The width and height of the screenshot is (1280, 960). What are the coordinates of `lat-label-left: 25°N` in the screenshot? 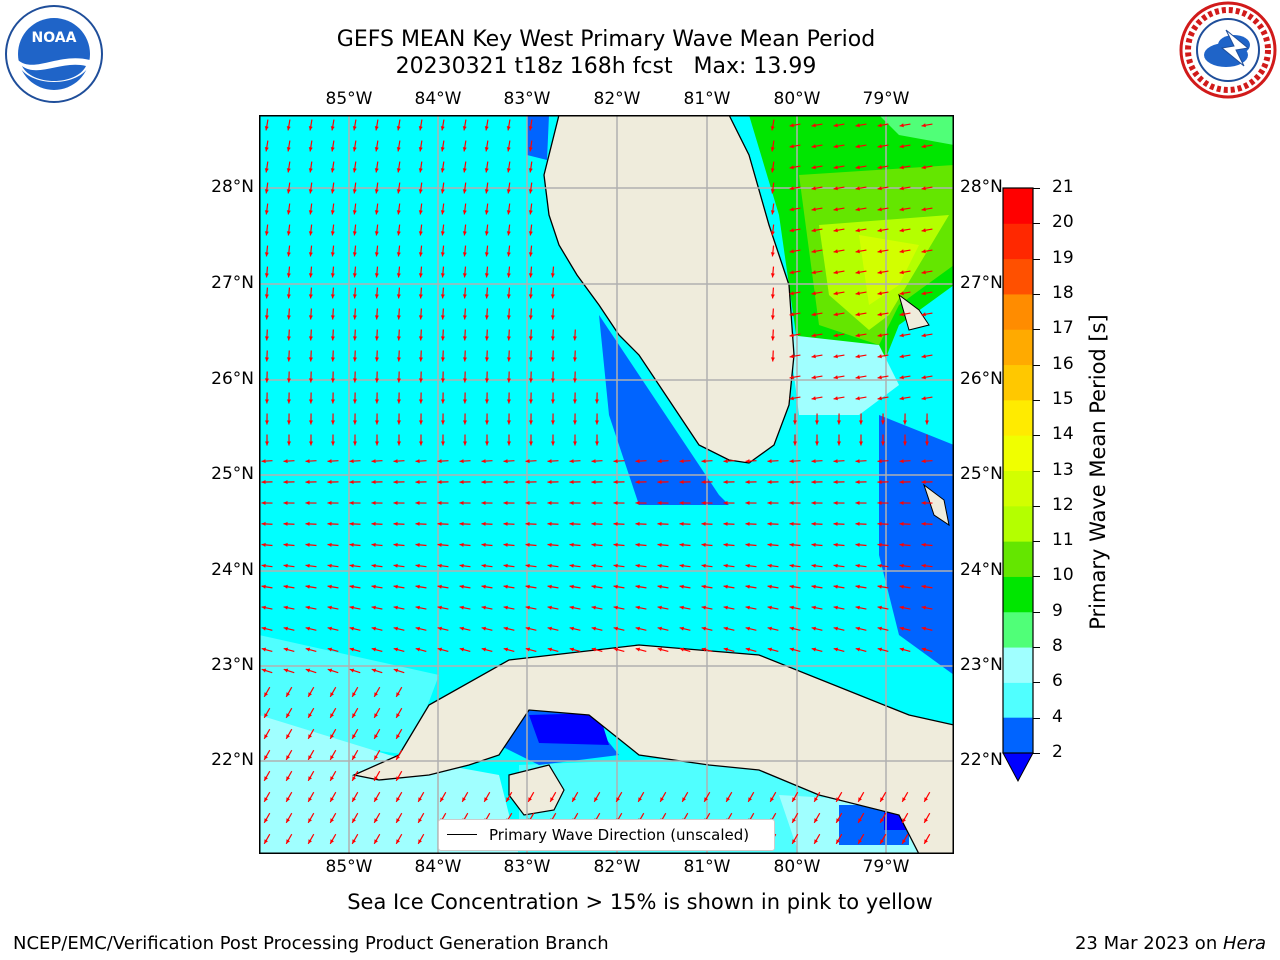 It's located at (232, 474).